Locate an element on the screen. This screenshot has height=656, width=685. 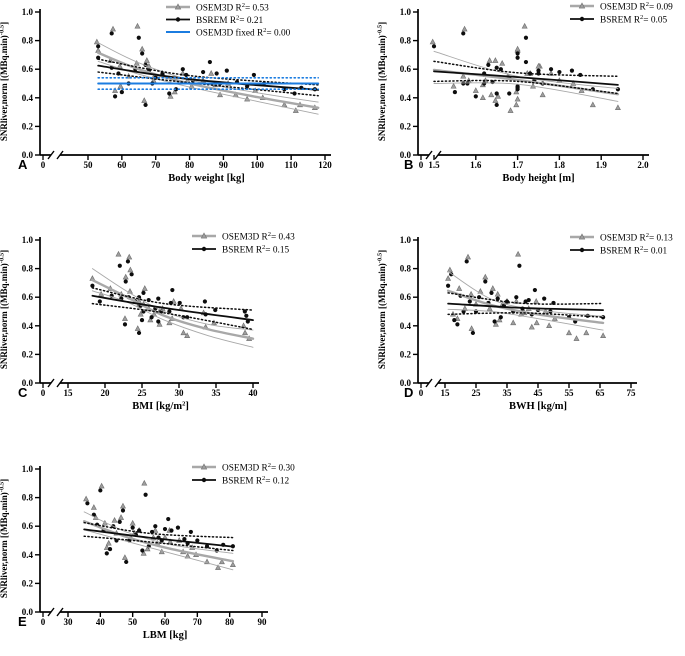
legend-label: BSREM R2= 0.12 is located at coordinates (255, 481).